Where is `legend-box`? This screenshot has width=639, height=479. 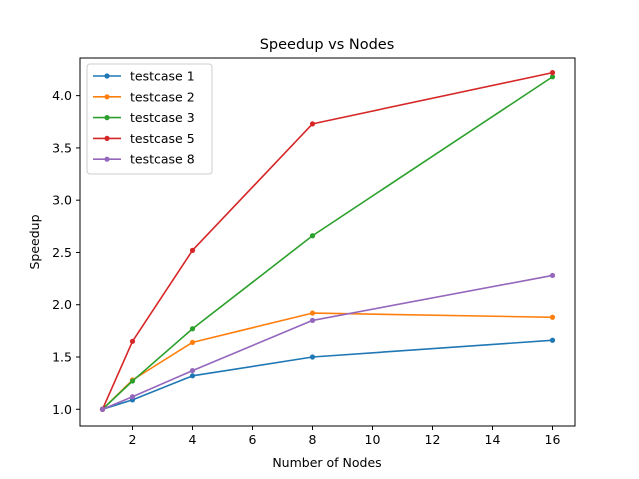
legend-box is located at coordinates (149, 119).